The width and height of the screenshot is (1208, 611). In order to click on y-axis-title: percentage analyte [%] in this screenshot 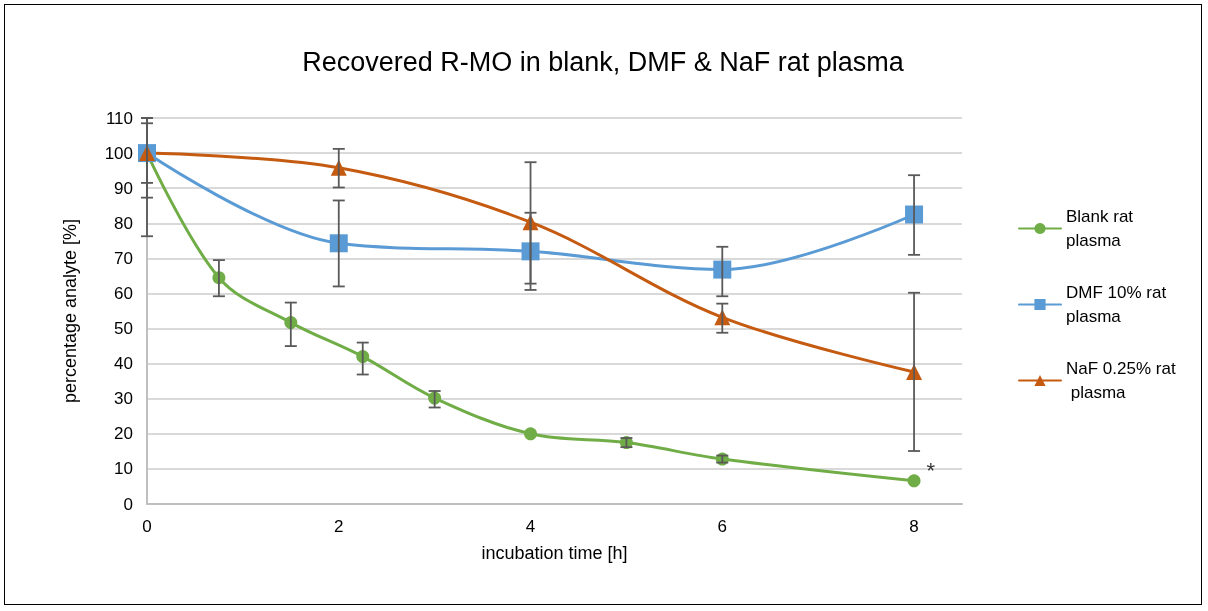, I will do `click(70, 311)`.